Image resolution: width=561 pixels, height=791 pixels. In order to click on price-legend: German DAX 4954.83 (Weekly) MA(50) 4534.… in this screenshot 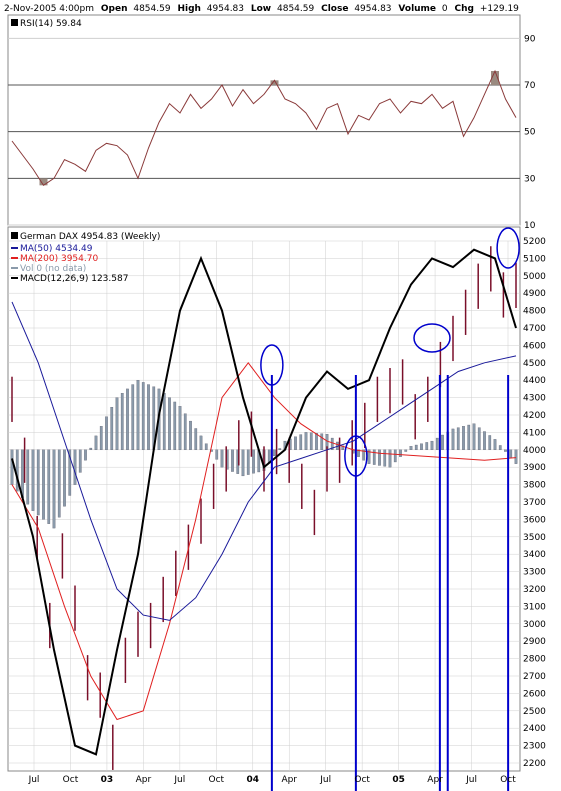, I will do `click(85, 258)`.